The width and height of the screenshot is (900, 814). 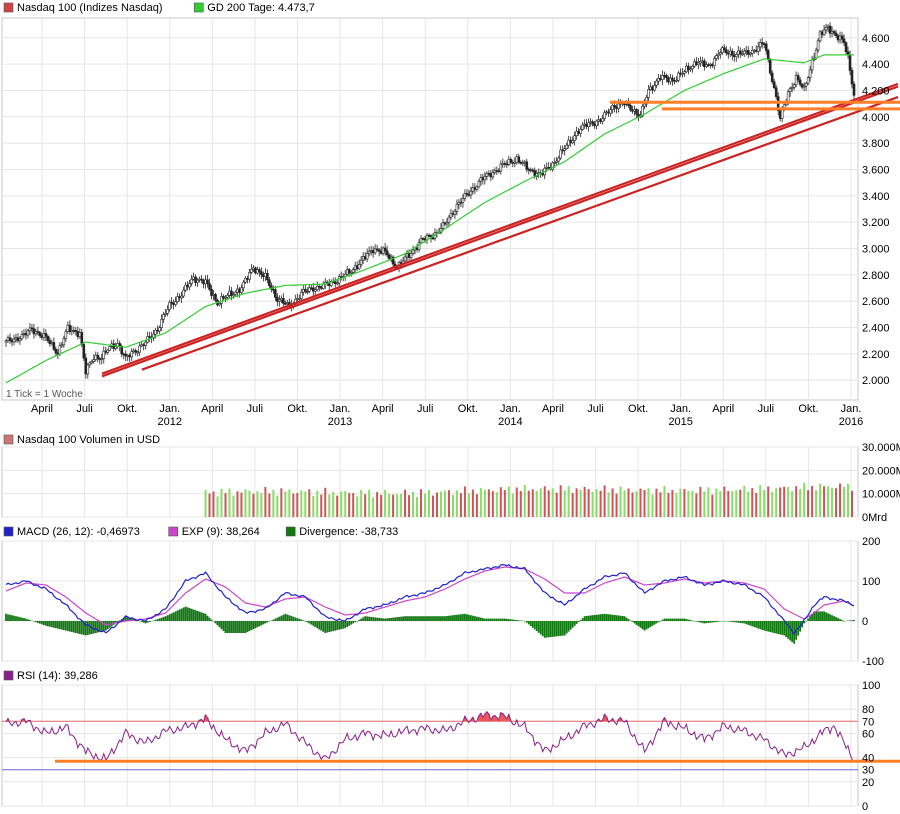 What do you see at coordinates (57, 676) in the screenshot?
I see `rsi-legend-label: RSI (14): 39,286` at bounding box center [57, 676].